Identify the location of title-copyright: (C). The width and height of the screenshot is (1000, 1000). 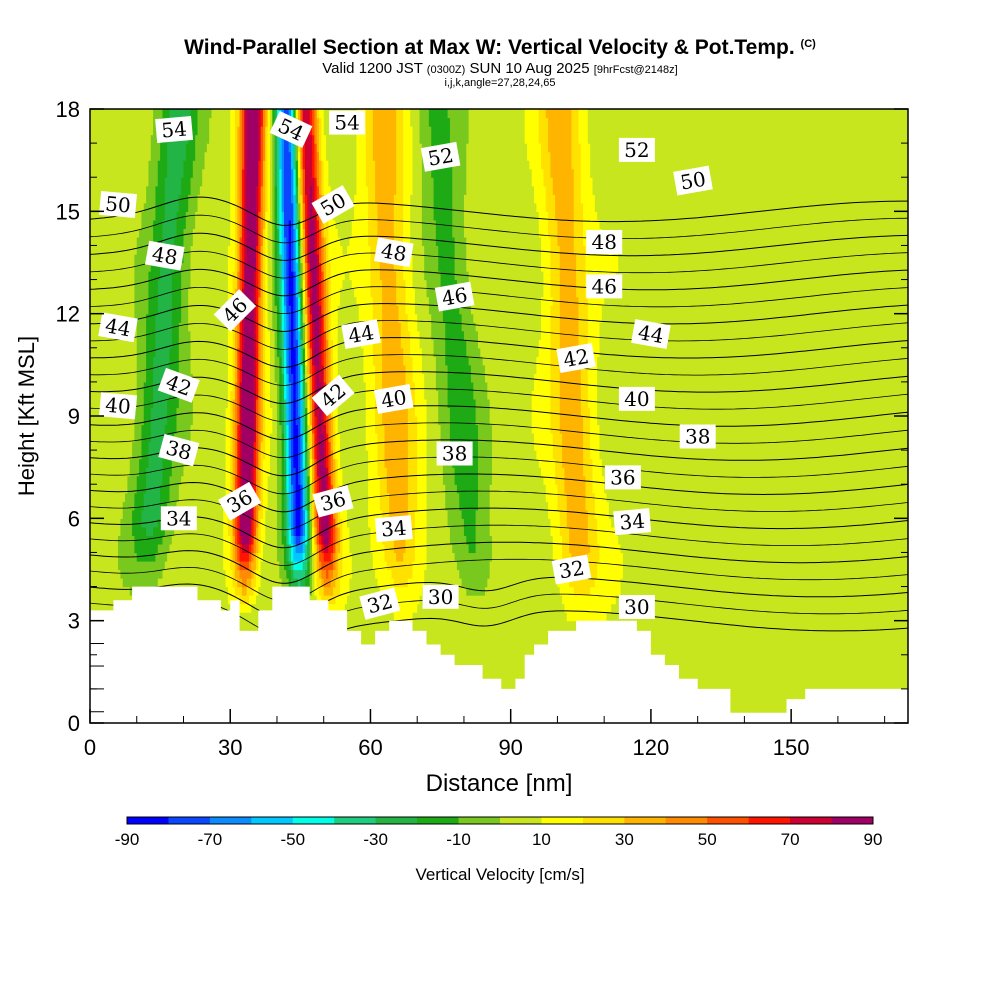
(808, 44).